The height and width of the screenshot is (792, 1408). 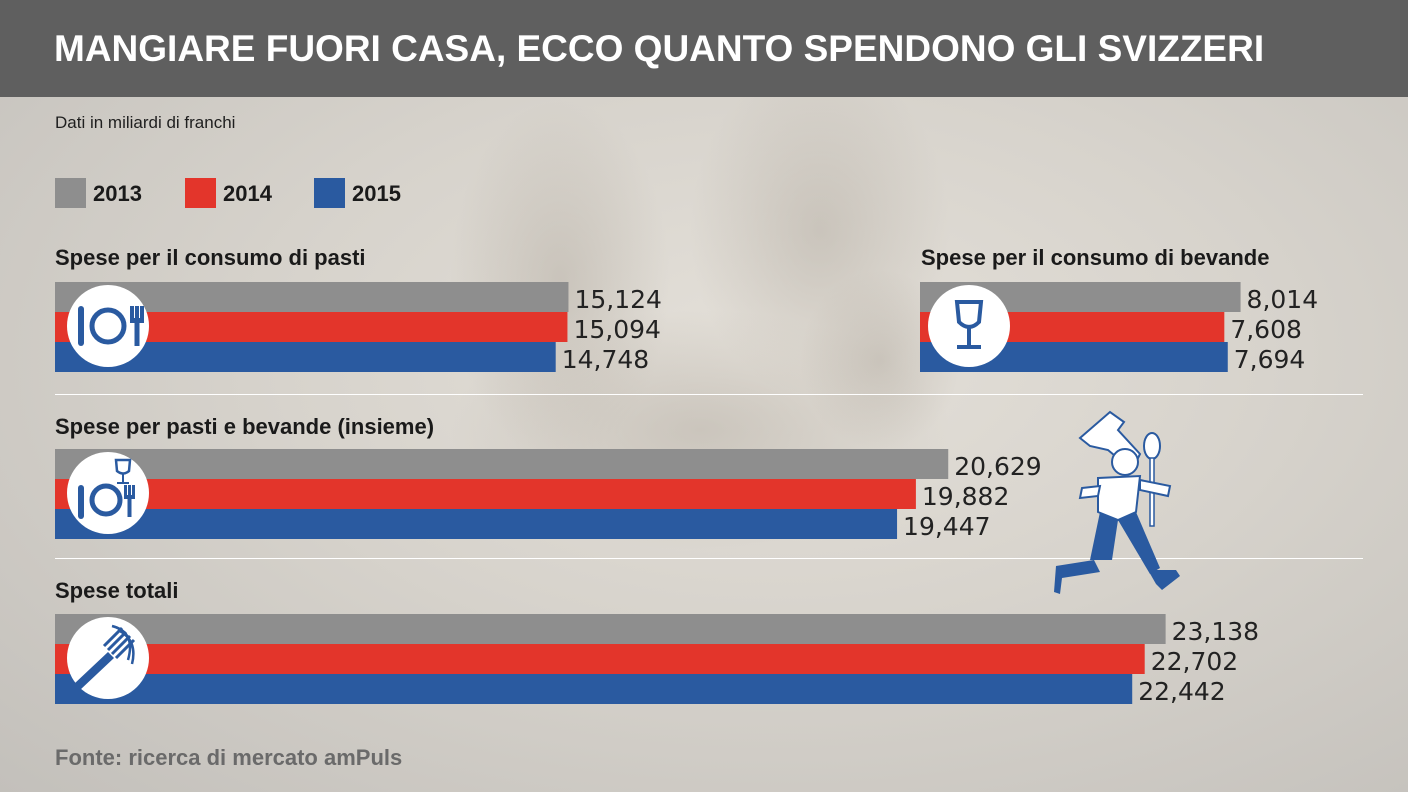 I want to click on value-label-bevande-2015: 7,694, so click(x=1270, y=359).